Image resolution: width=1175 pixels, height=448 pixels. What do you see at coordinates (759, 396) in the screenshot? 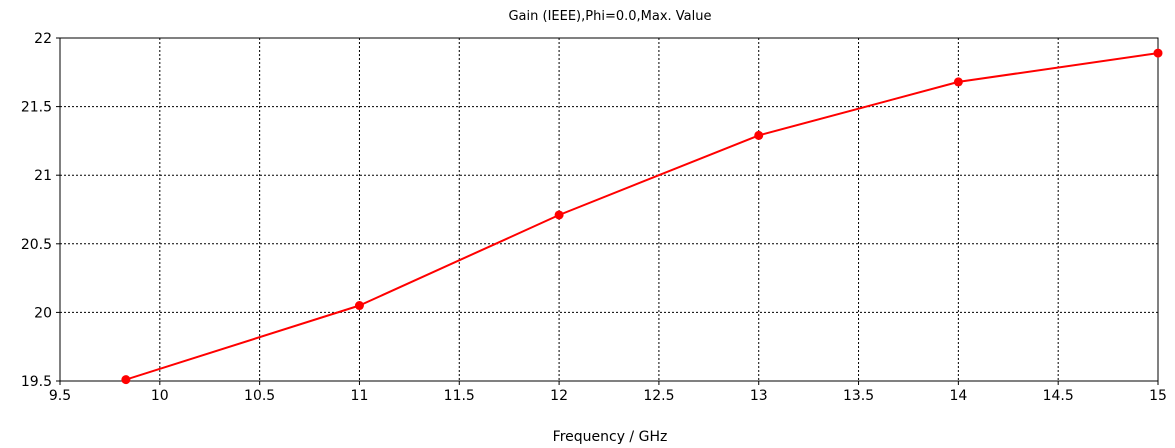
I see `x-tick-label: 13` at bounding box center [759, 396].